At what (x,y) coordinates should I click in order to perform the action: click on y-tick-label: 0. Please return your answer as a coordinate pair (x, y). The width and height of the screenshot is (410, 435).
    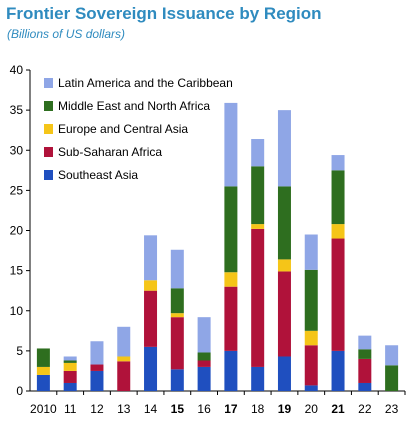
    Looking at the image, I should click on (19, 391).